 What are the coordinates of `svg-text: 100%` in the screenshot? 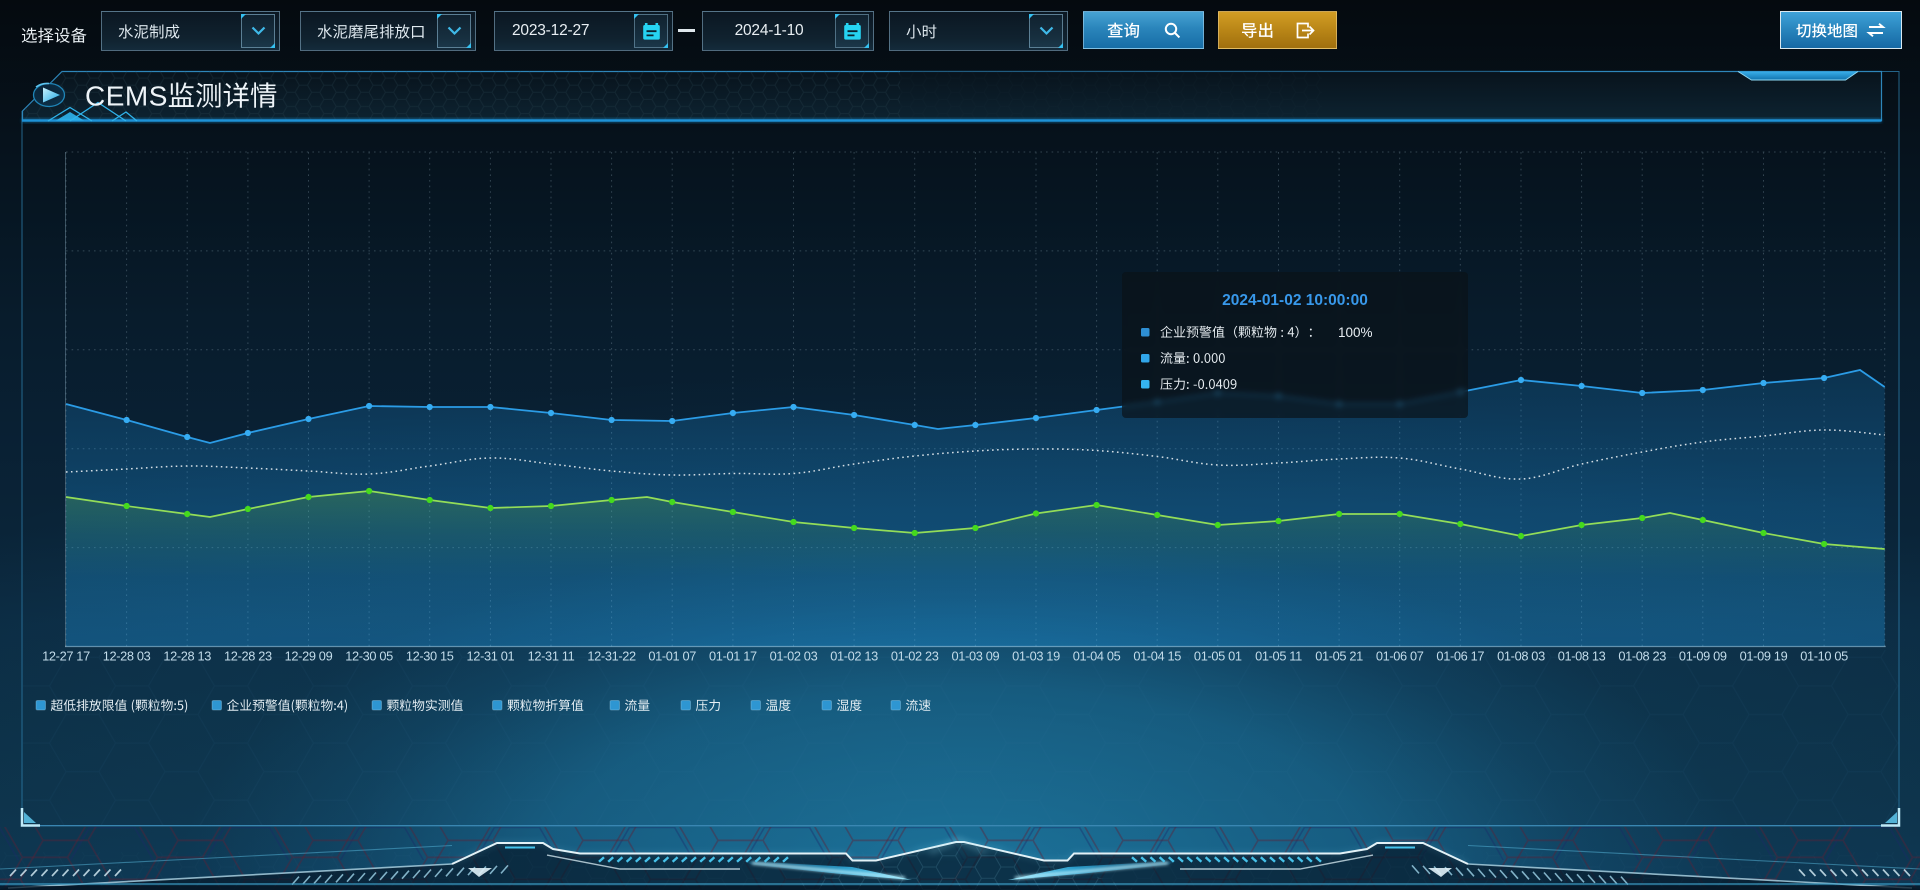 It's located at (1355, 332).